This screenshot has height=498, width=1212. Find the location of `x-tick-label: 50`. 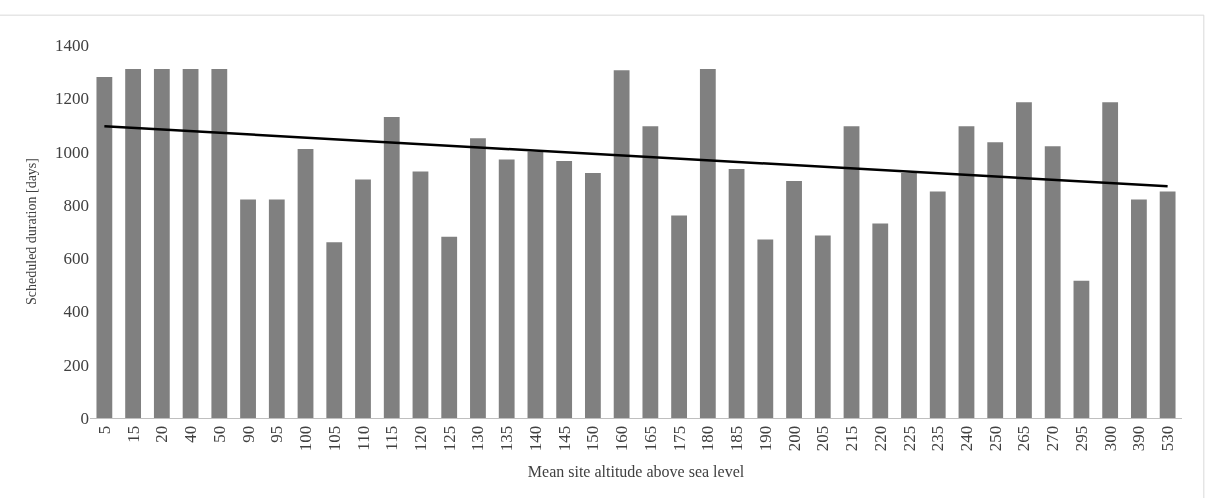

x-tick-label: 50 is located at coordinates (219, 434).